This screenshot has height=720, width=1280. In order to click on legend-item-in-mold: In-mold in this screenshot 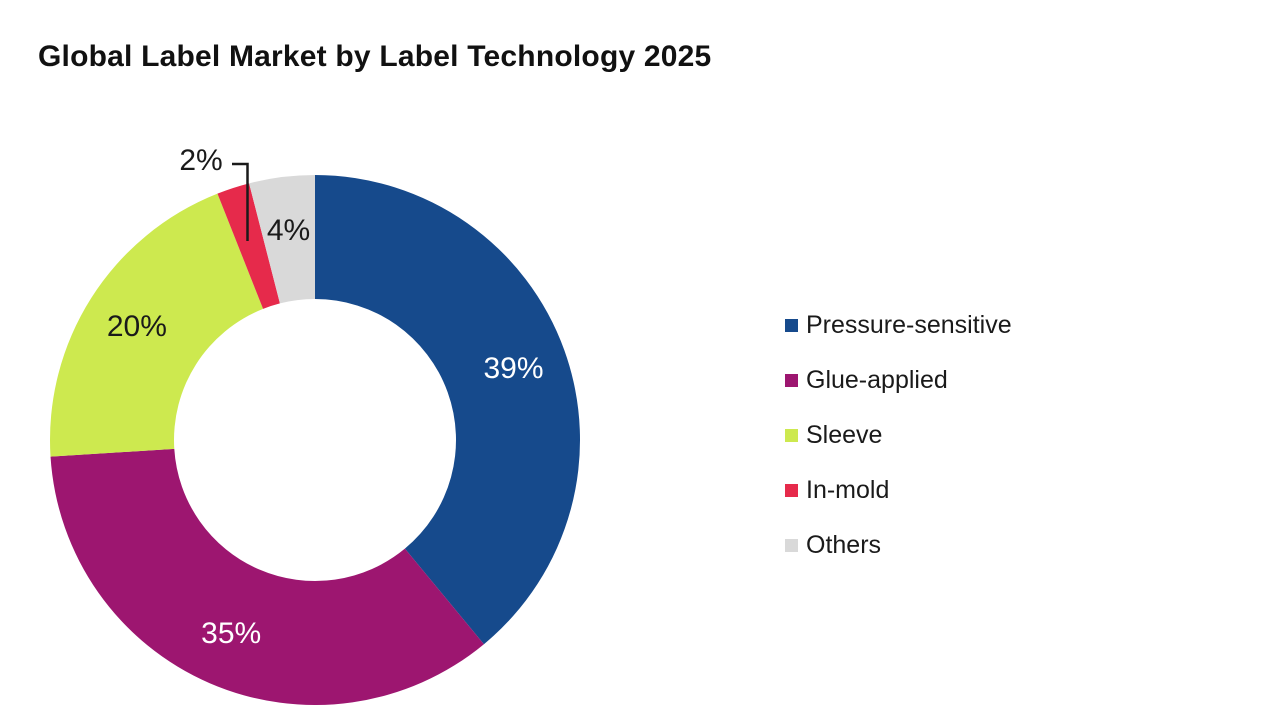, I will do `click(898, 490)`.